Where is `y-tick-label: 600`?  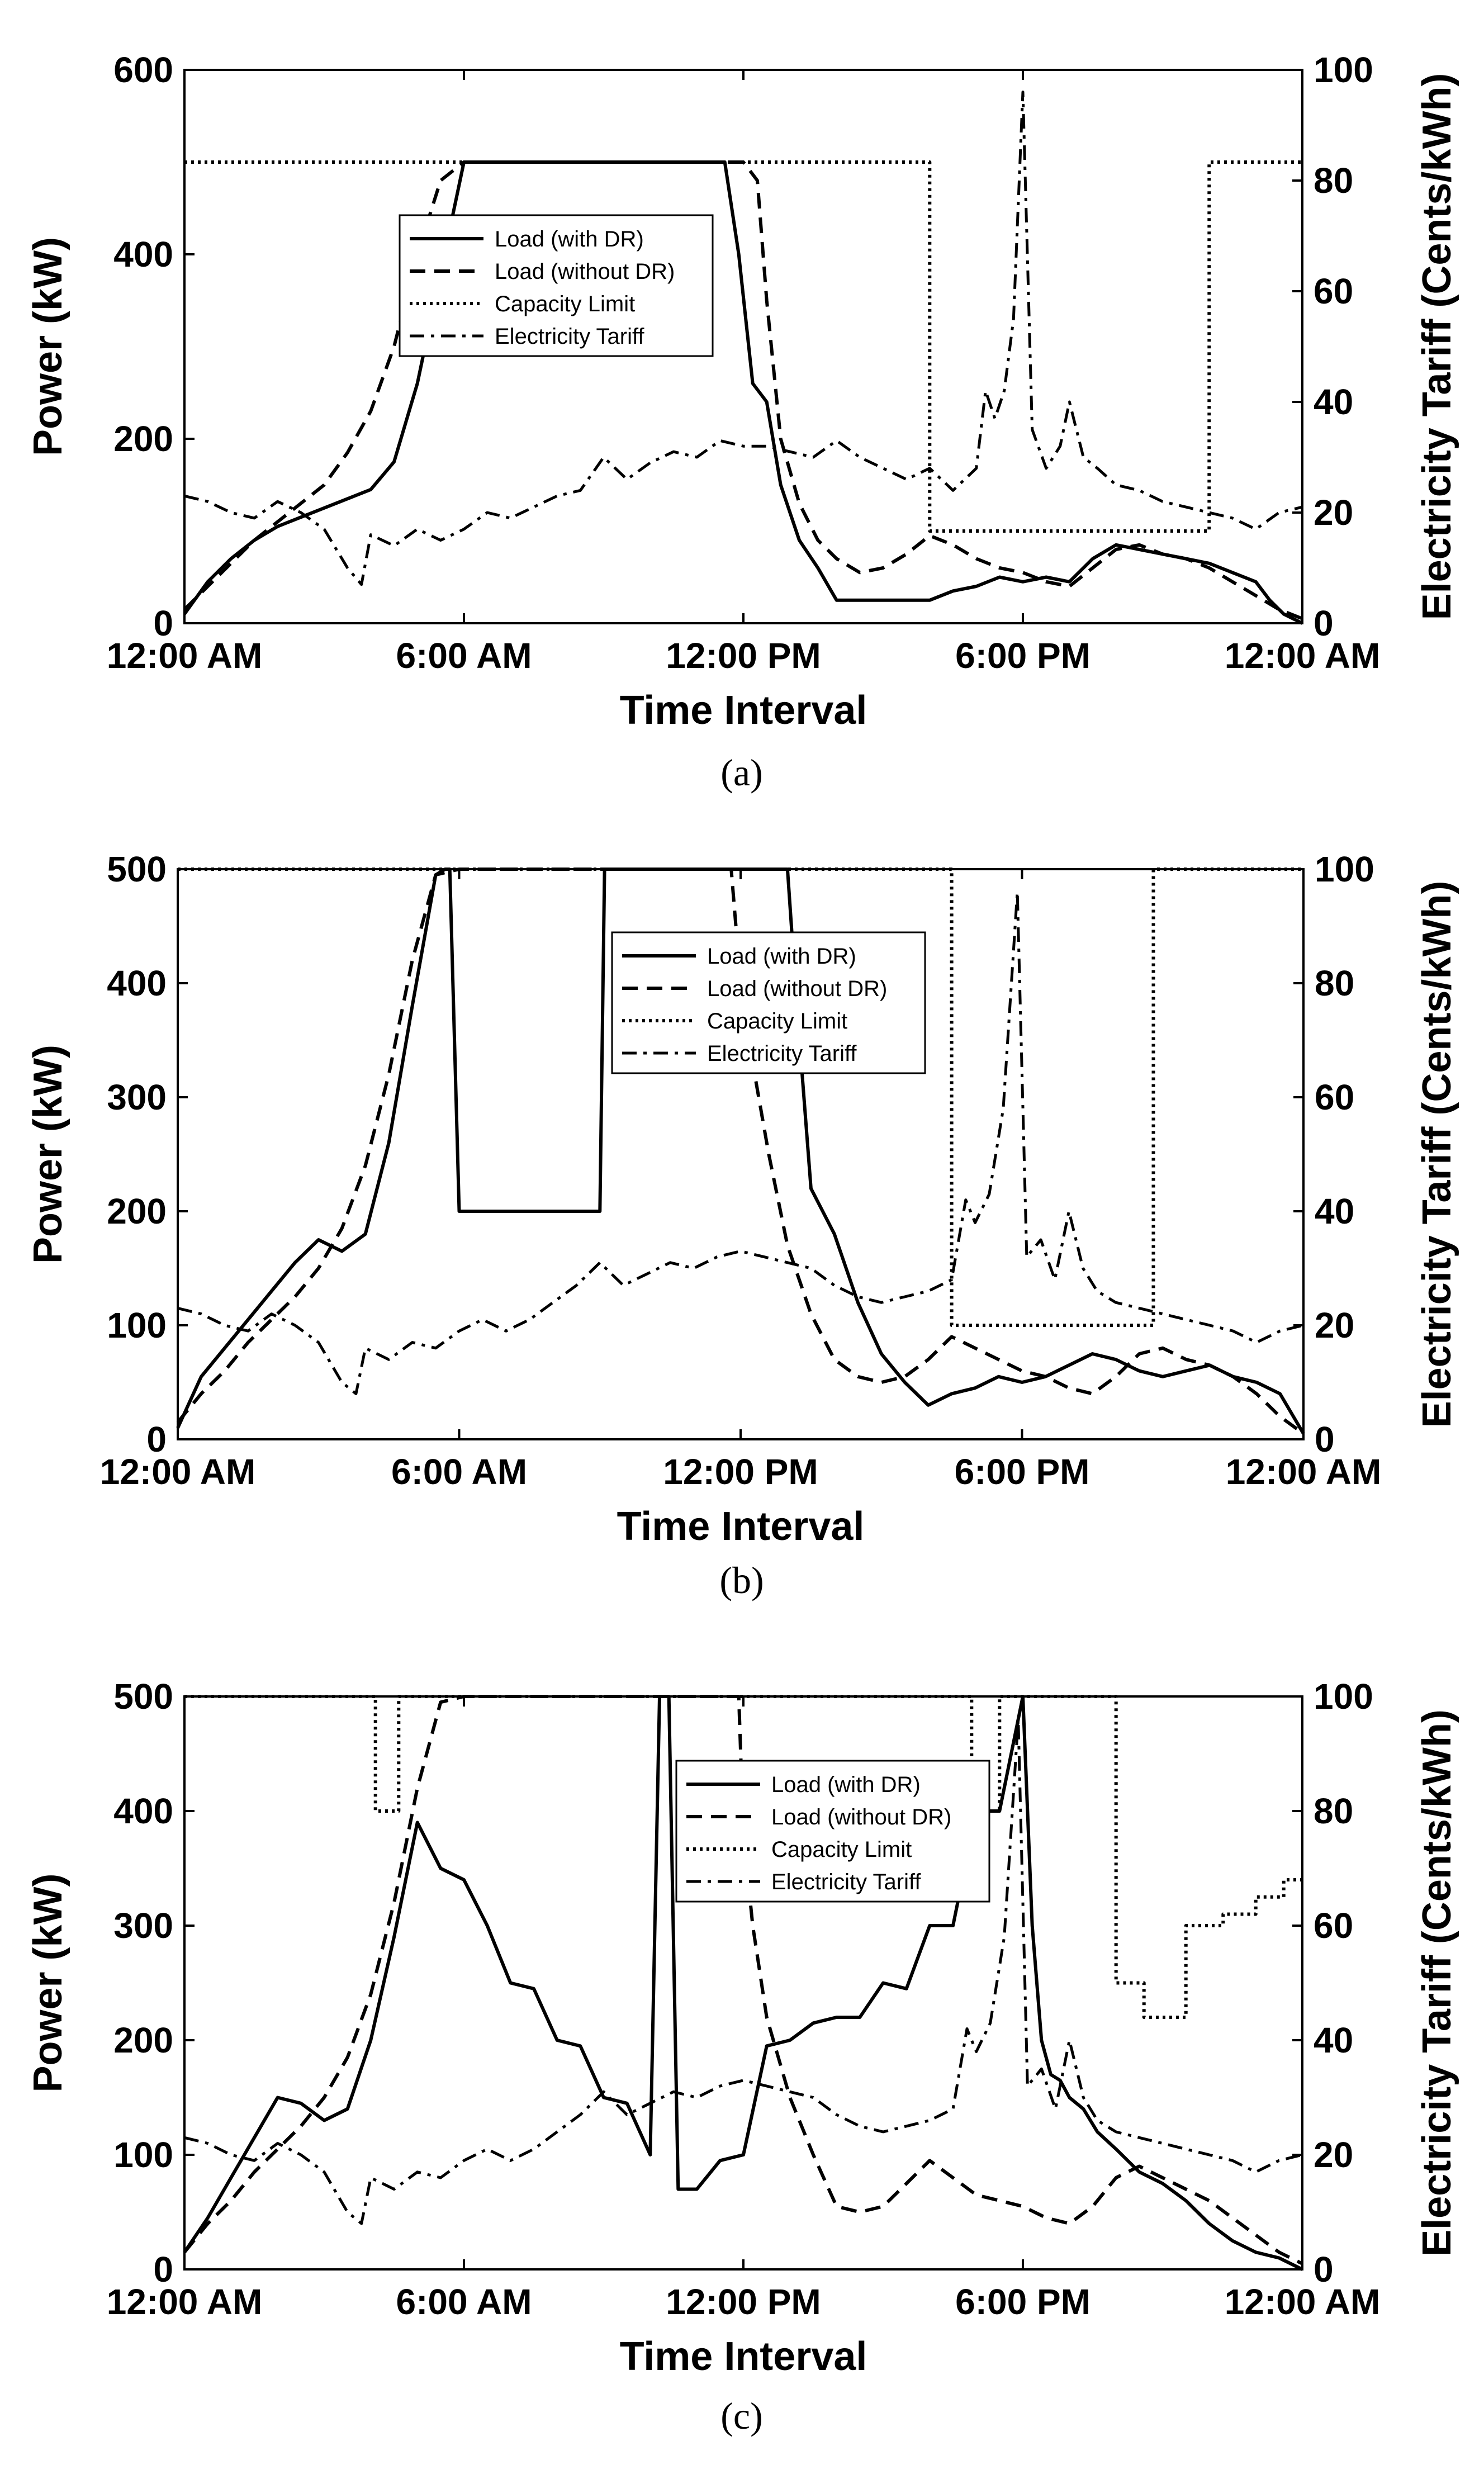
y-tick-label: 600 is located at coordinates (143, 70).